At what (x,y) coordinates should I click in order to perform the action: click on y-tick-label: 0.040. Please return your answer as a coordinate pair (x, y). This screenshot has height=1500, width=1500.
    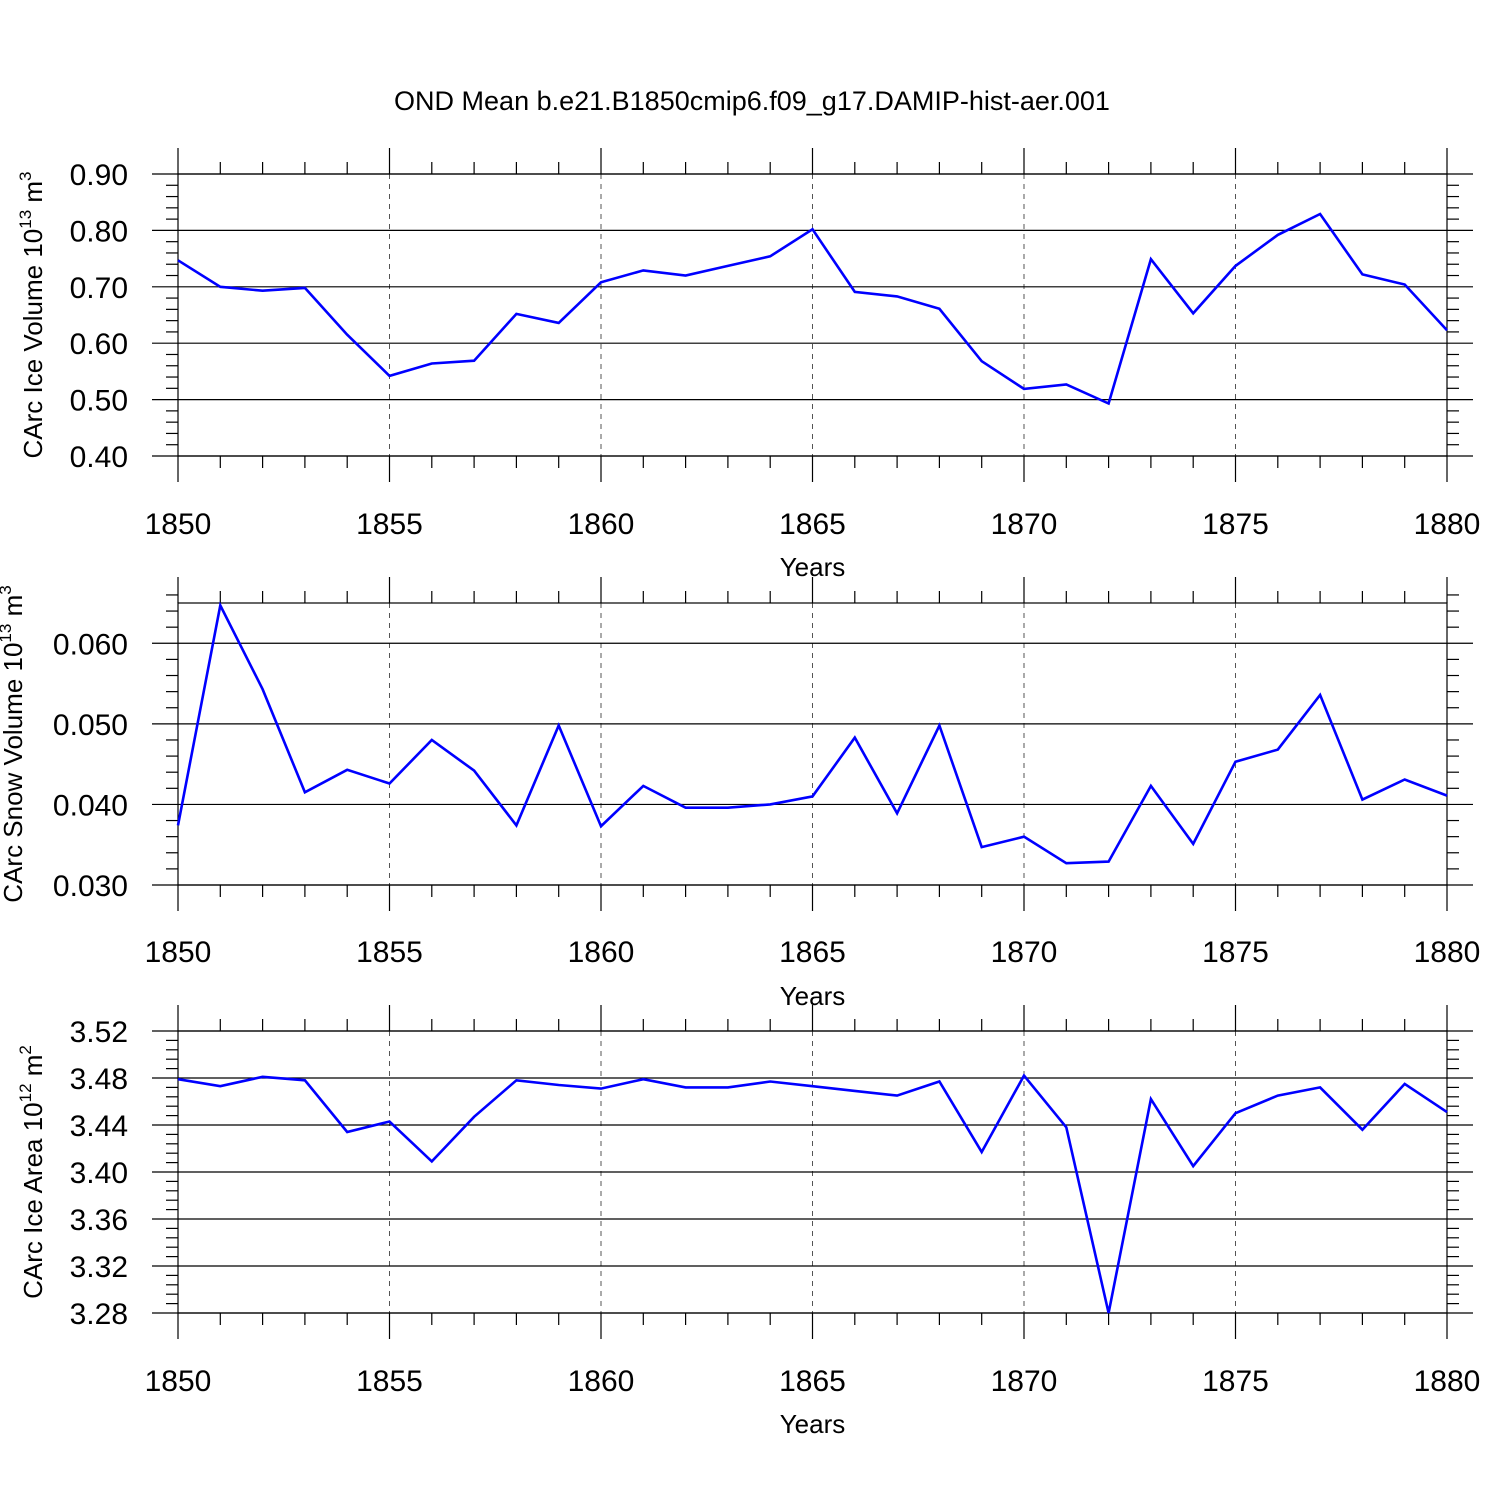
    Looking at the image, I should click on (90, 805).